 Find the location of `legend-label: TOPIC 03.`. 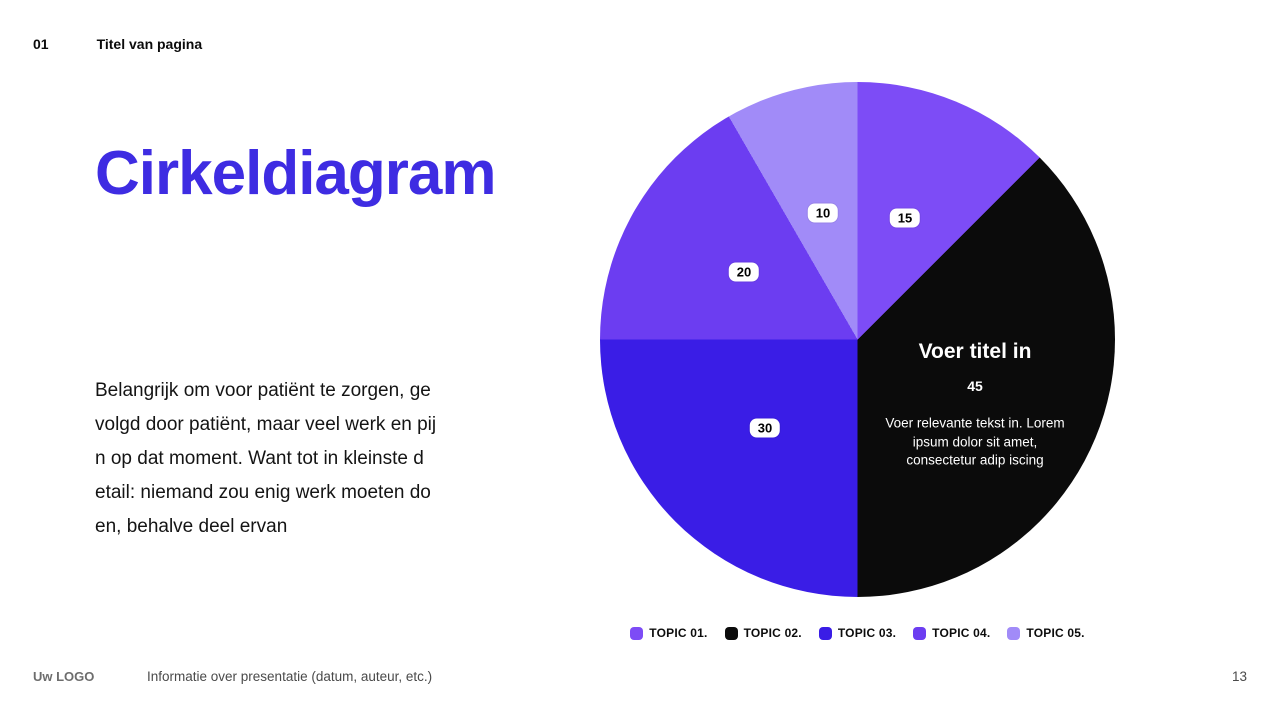

legend-label: TOPIC 03. is located at coordinates (867, 633).